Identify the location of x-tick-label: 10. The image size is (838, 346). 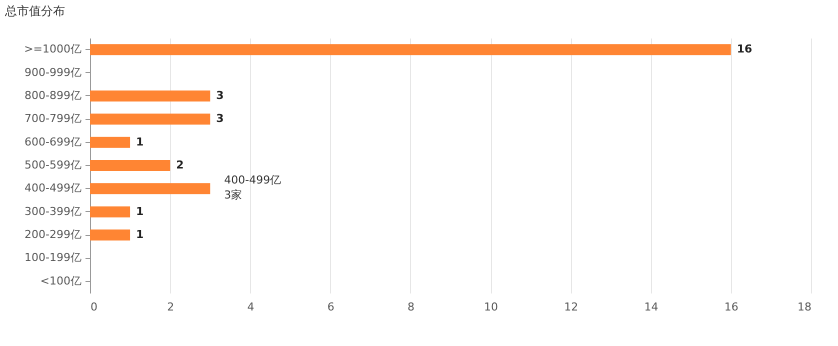
(491, 307).